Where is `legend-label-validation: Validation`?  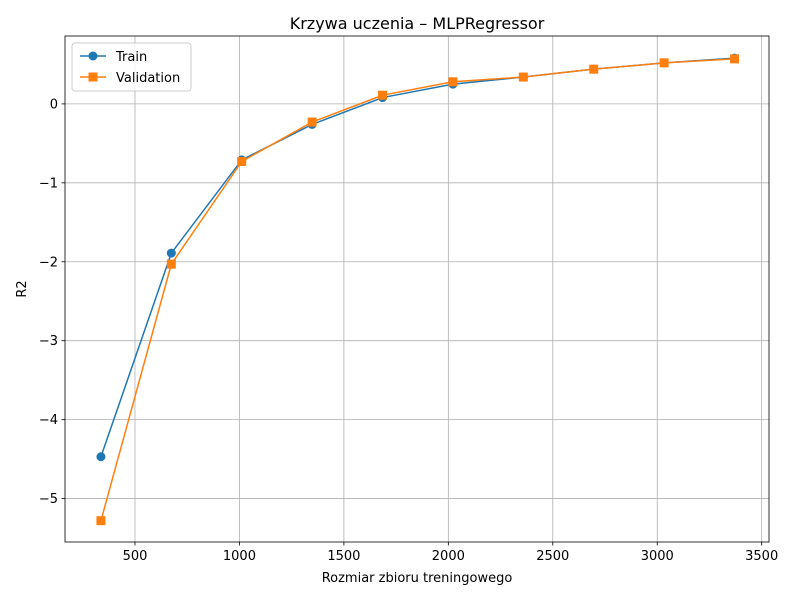 legend-label-validation: Validation is located at coordinates (148, 78).